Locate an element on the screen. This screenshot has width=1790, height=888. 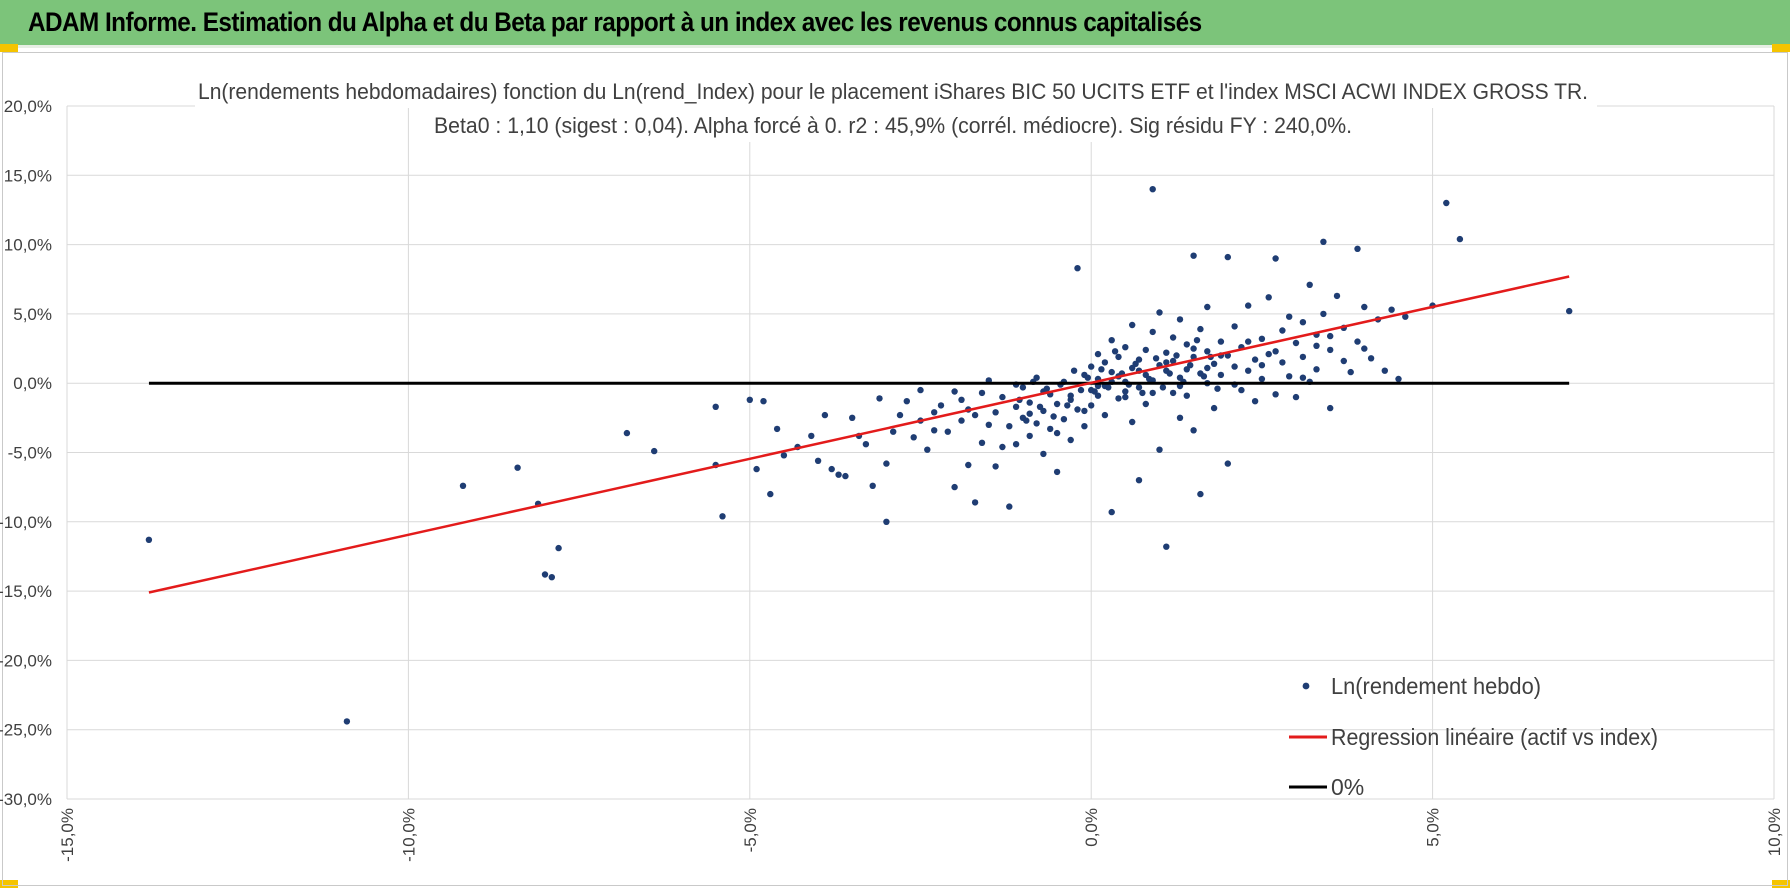
y-tick-label: -15,0% is located at coordinates (26, 591).